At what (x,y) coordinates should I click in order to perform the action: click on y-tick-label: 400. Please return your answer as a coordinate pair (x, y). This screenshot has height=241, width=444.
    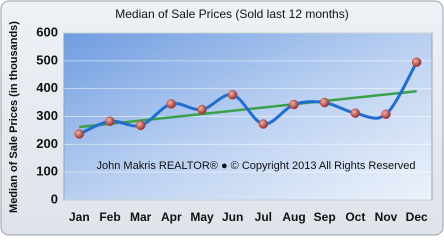
    Looking at the image, I should click on (47, 87).